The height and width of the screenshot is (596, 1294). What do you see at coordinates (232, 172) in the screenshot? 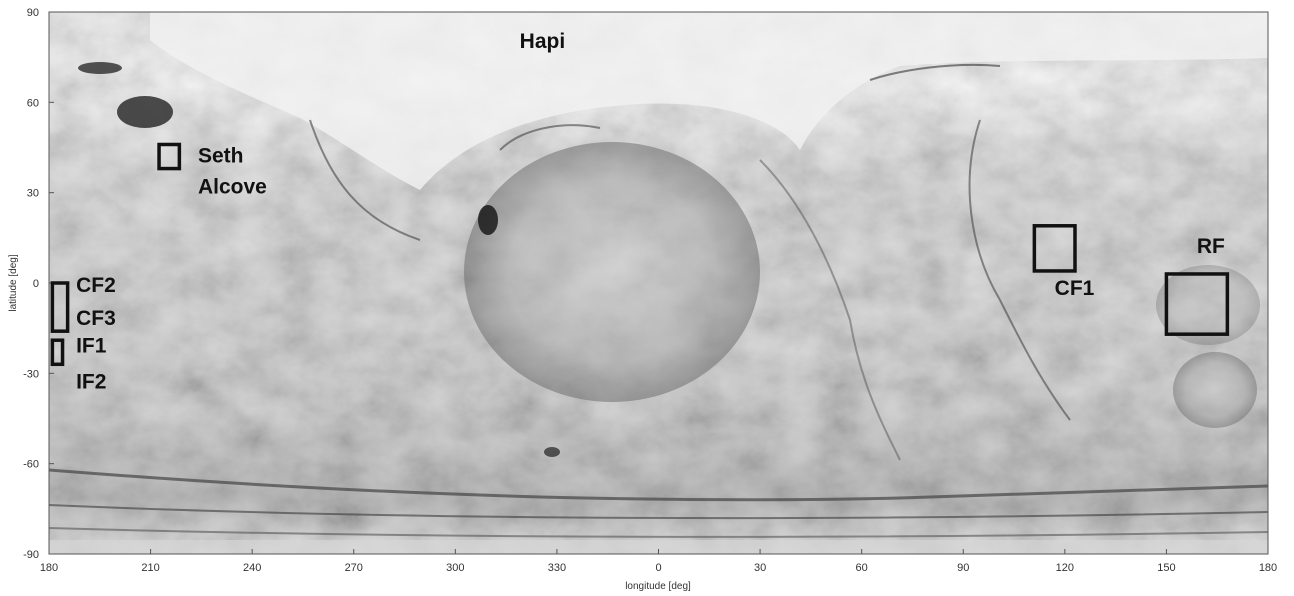
I see `map-label-seth-alcove: Seth Alcove` at bounding box center [232, 172].